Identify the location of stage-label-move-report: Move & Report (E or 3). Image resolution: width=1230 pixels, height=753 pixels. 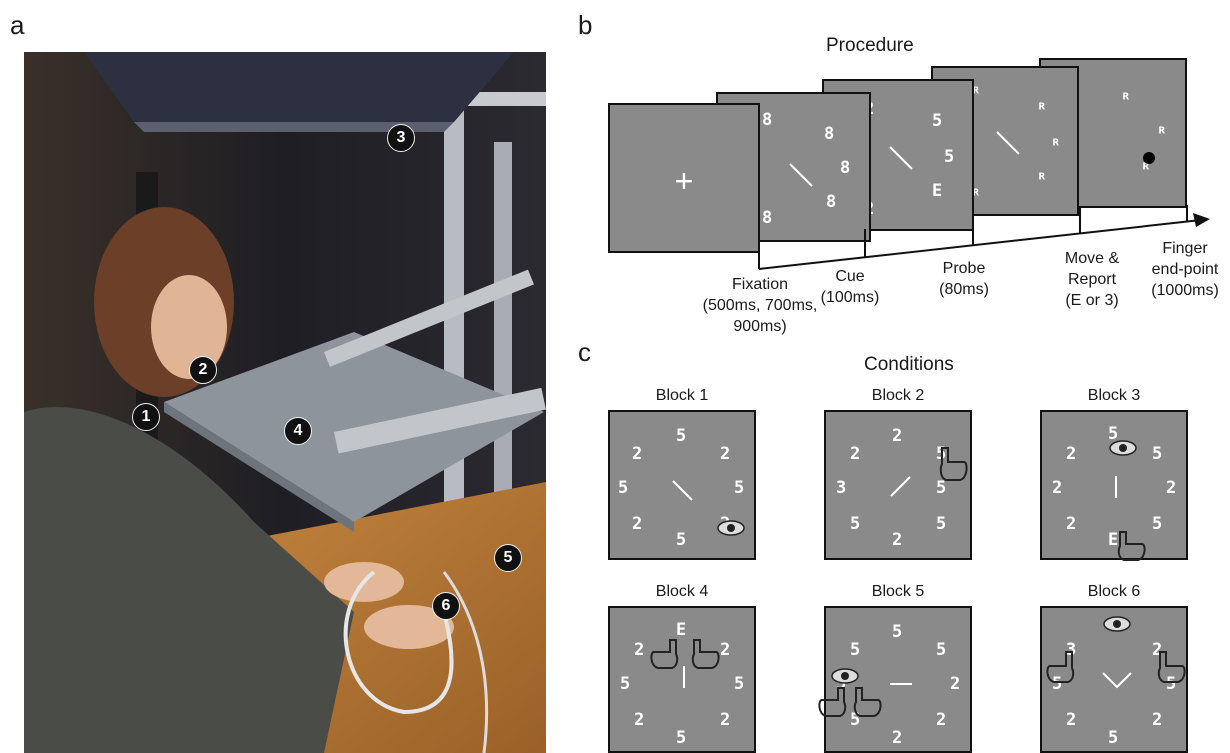
(1092, 279).